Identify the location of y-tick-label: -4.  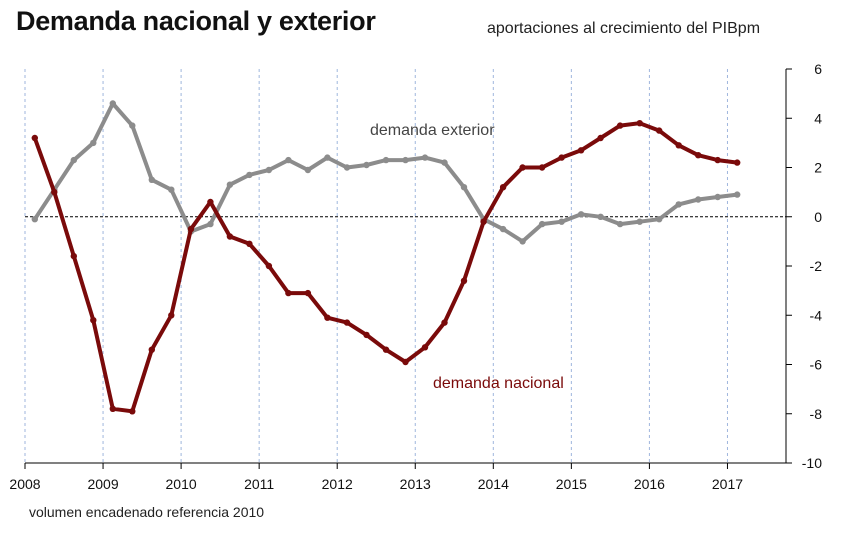
(816, 315).